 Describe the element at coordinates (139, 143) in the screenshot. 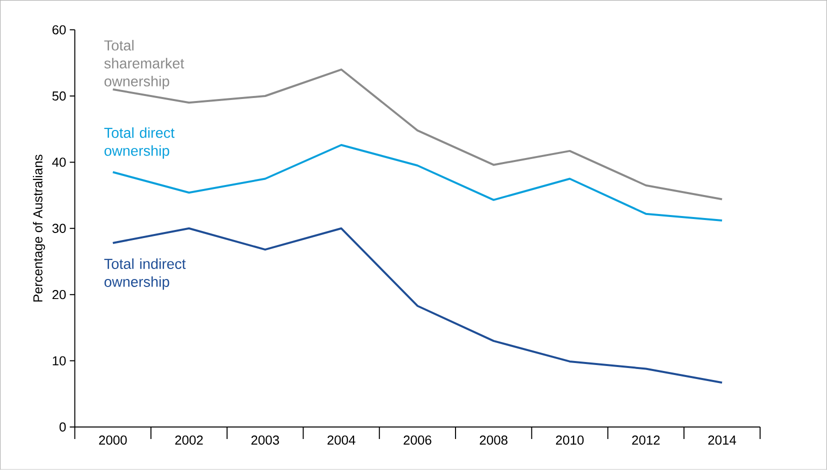

I see `series-label: Total direct ownership` at that location.